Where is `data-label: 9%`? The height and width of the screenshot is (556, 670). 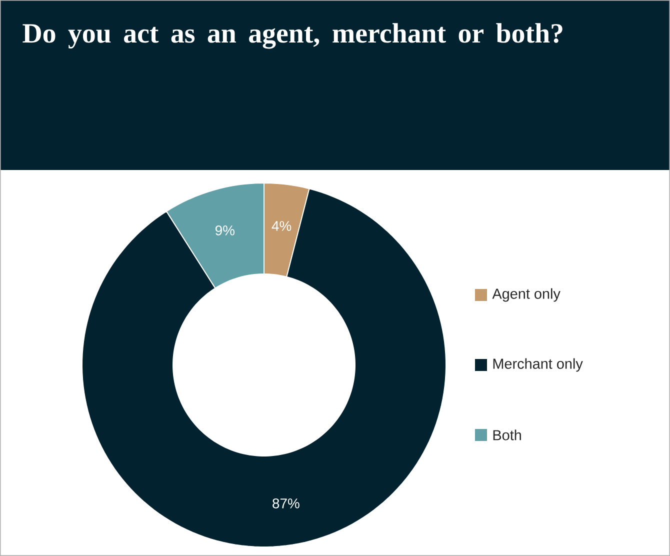
data-label: 9% is located at coordinates (224, 230).